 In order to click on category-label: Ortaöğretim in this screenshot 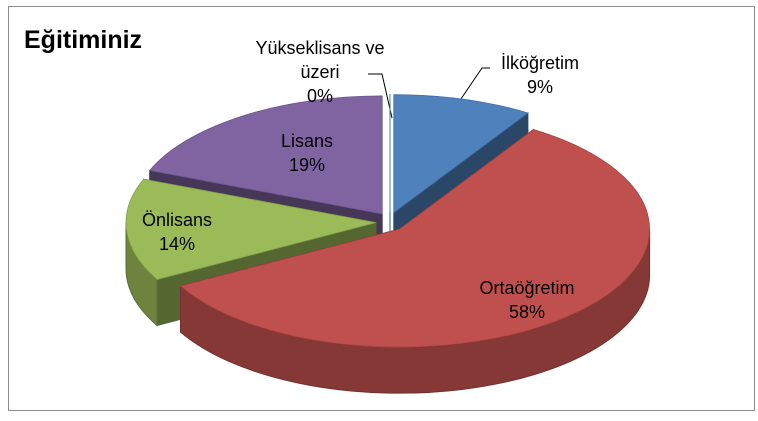, I will do `click(527, 288)`.